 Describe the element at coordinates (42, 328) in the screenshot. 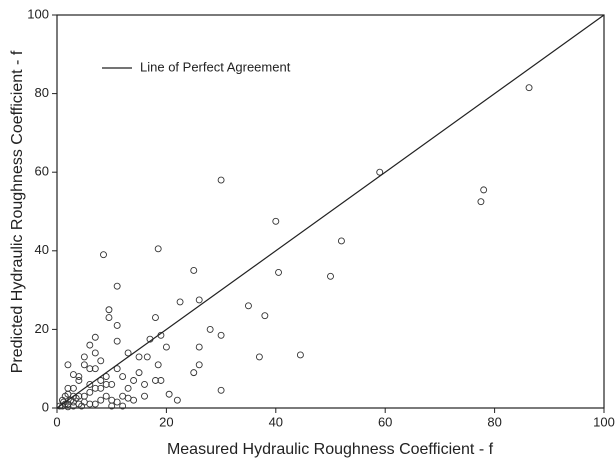

I see `y-tick-label: 20` at that location.